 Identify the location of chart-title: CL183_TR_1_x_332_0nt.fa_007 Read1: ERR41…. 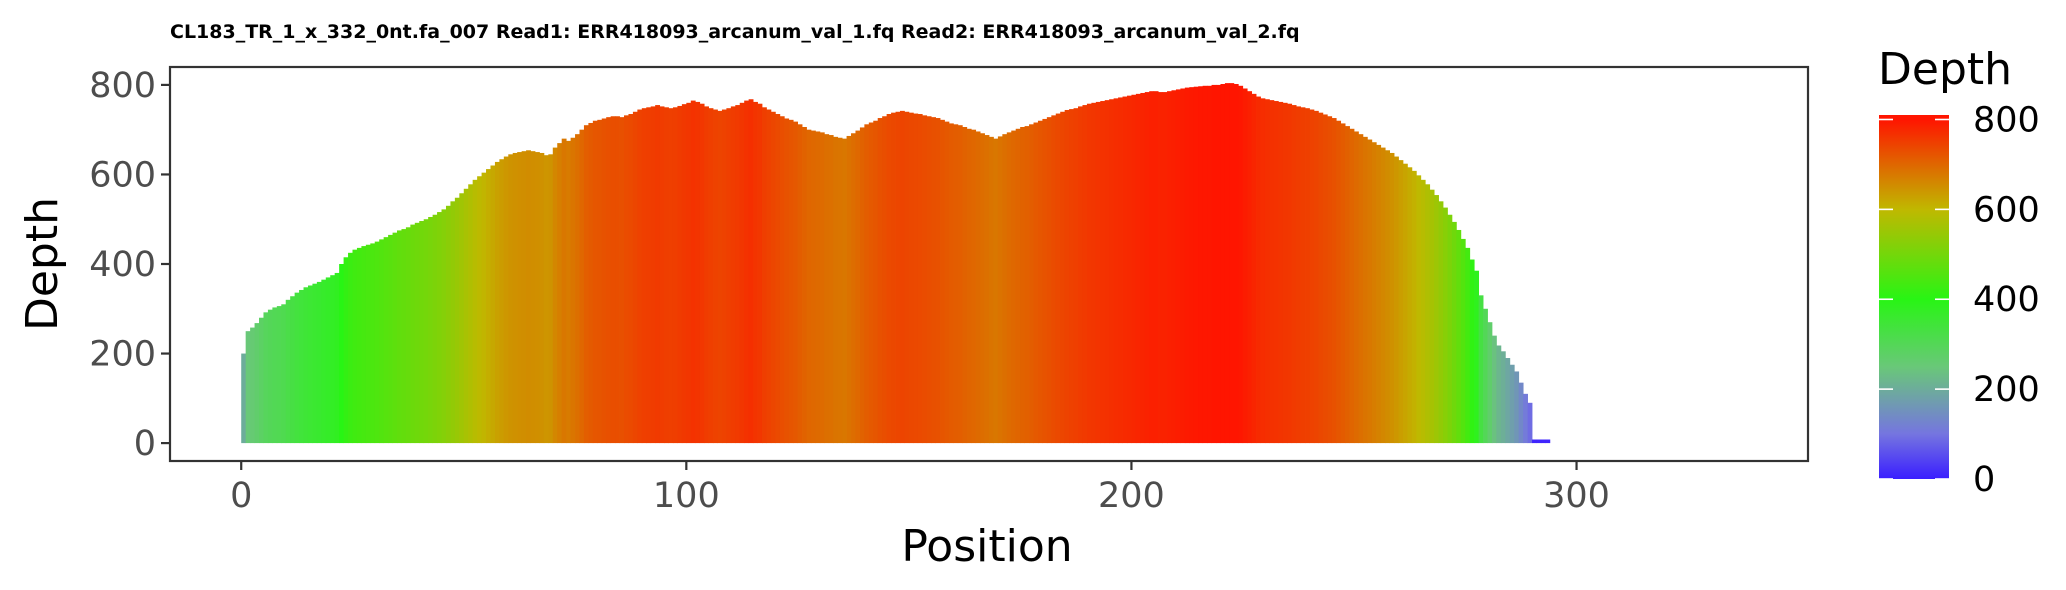
(735, 32).